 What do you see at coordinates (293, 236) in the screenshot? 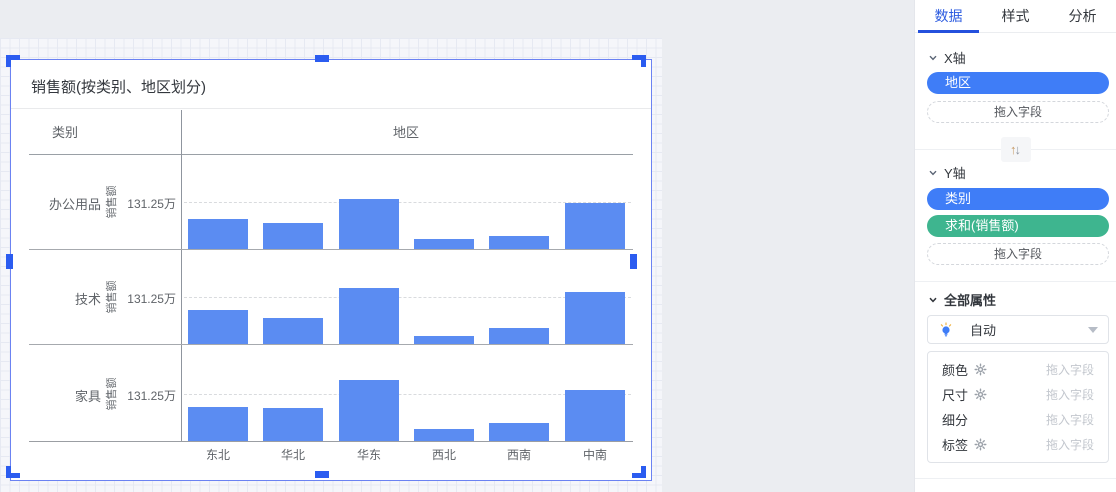
I see `bar-办公用品-华北` at bounding box center [293, 236].